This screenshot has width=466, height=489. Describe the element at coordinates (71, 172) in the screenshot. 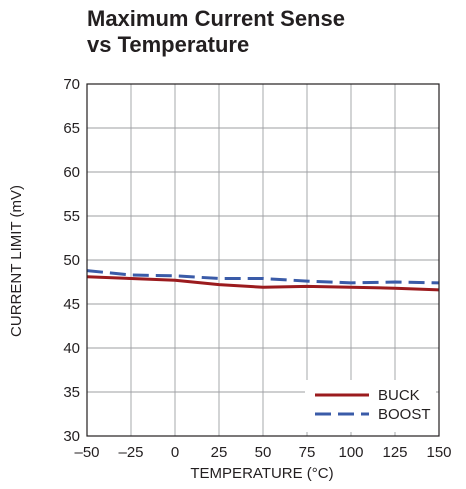

I see `y-tick-label: 60` at that location.